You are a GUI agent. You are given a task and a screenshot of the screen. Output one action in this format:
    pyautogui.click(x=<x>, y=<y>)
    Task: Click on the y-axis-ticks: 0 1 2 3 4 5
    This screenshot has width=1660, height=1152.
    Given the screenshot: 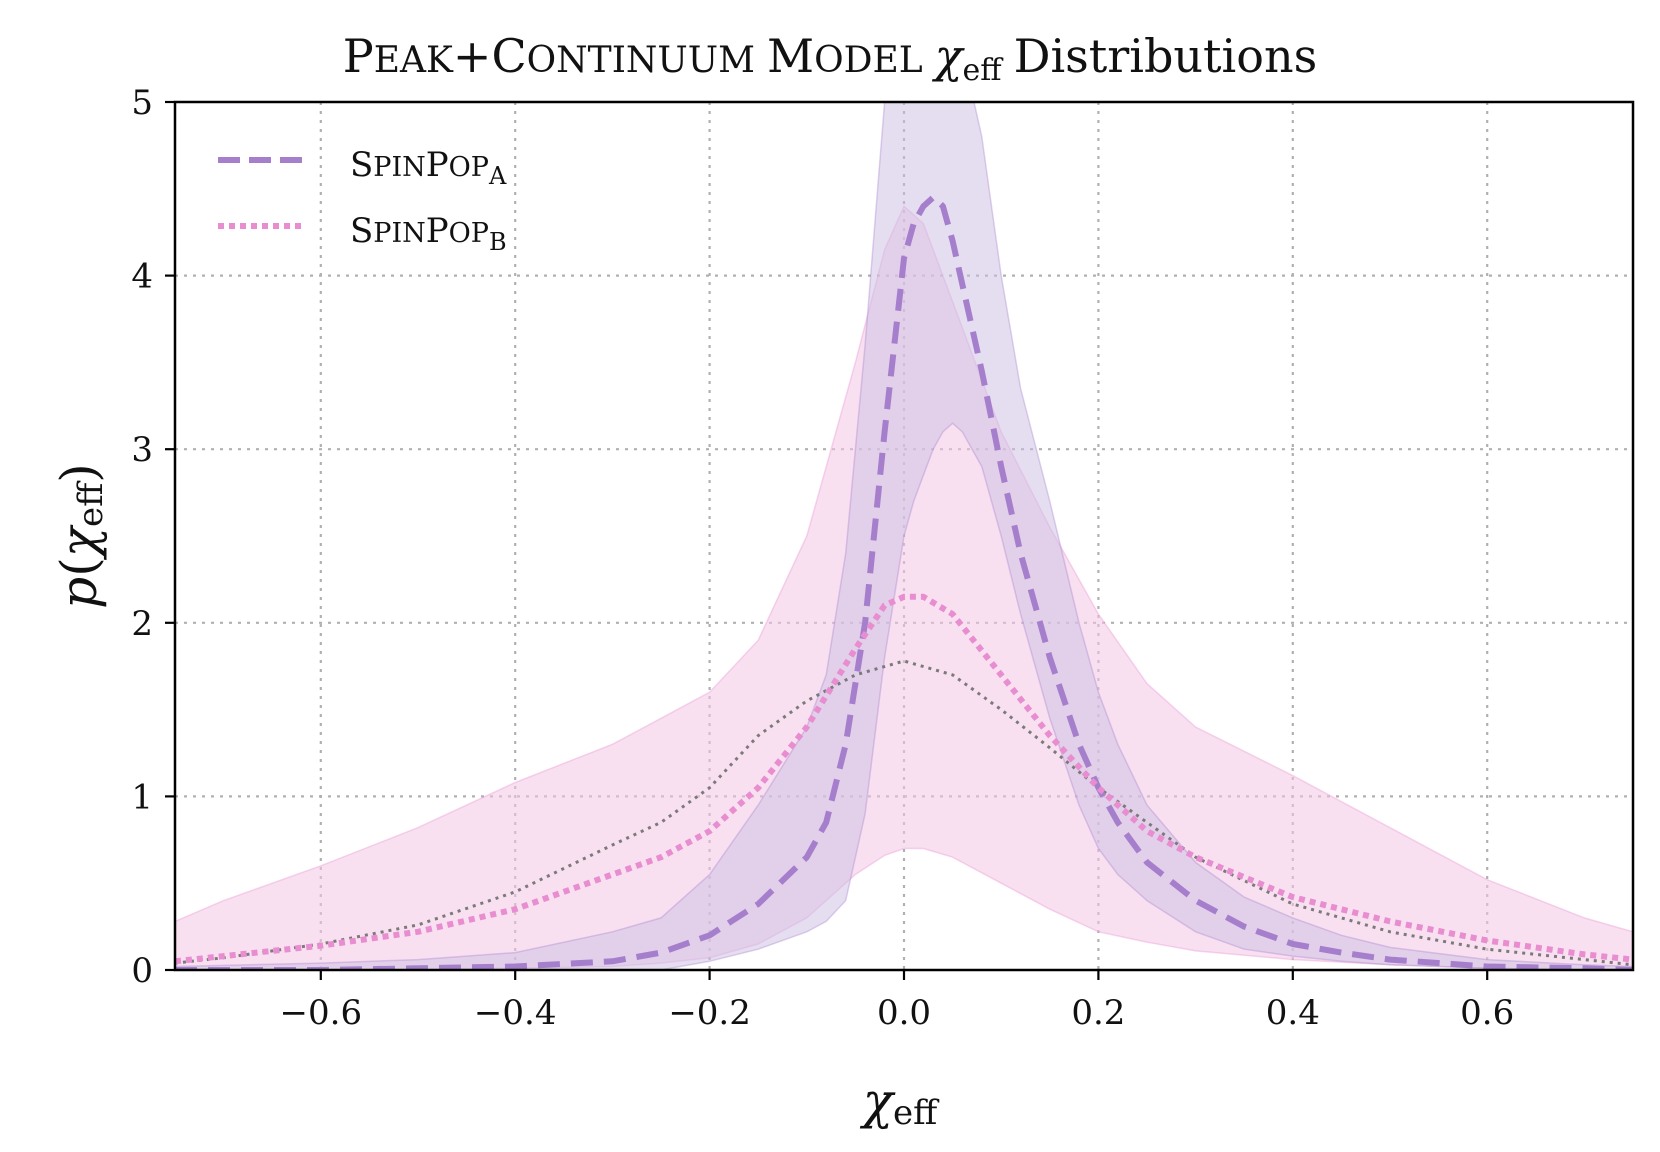 What is the action you would take?
    pyautogui.click(x=153, y=537)
    